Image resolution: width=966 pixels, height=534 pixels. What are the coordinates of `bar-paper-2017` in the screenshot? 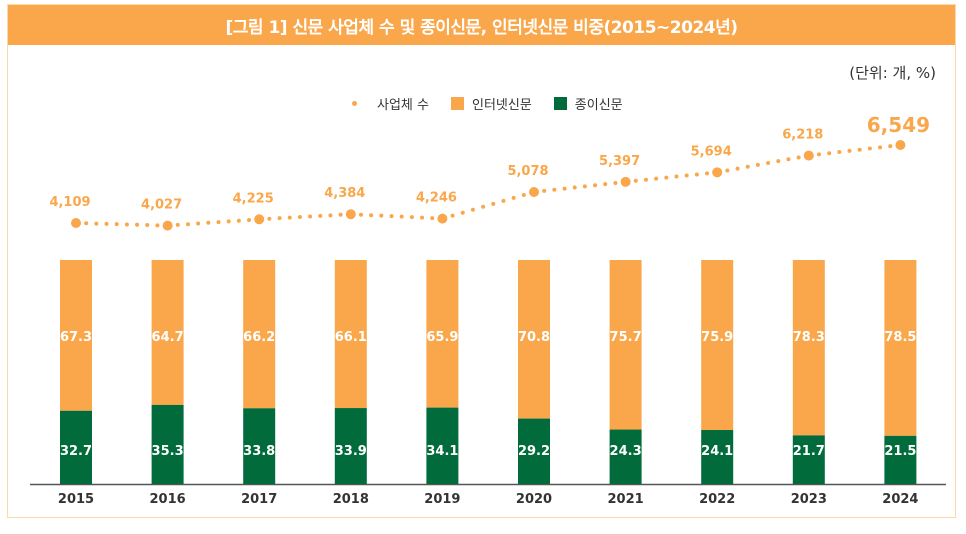 It's located at (259, 446).